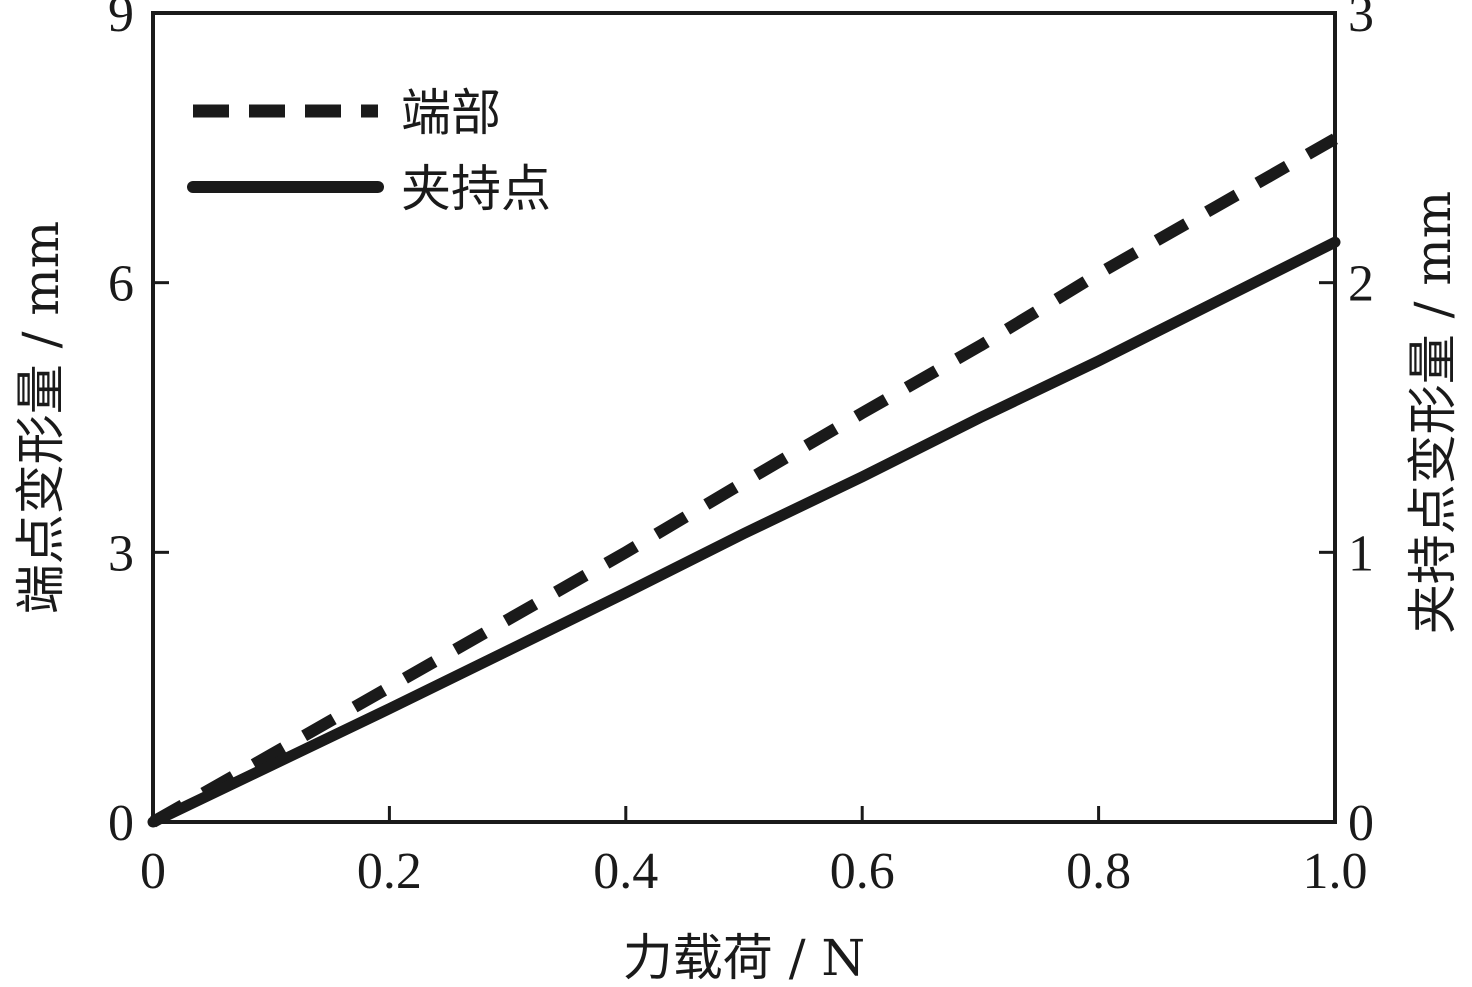 The height and width of the screenshot is (987, 1472). What do you see at coordinates (121, 553) in the screenshot?
I see `y-left-tick-label: 3` at bounding box center [121, 553].